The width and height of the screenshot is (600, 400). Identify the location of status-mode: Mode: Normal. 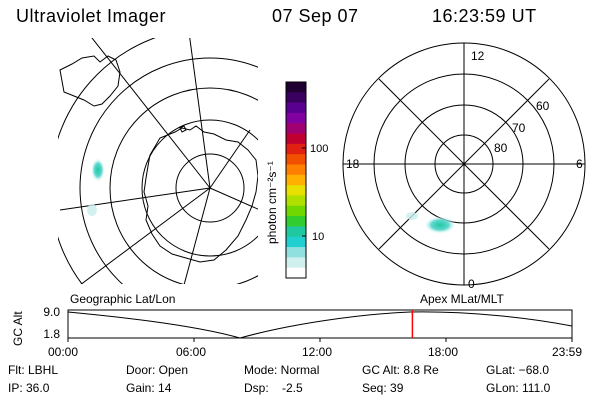
(282, 370).